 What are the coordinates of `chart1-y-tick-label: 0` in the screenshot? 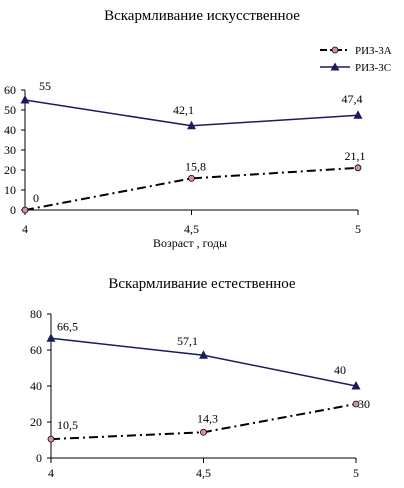 It's located at (13, 210).